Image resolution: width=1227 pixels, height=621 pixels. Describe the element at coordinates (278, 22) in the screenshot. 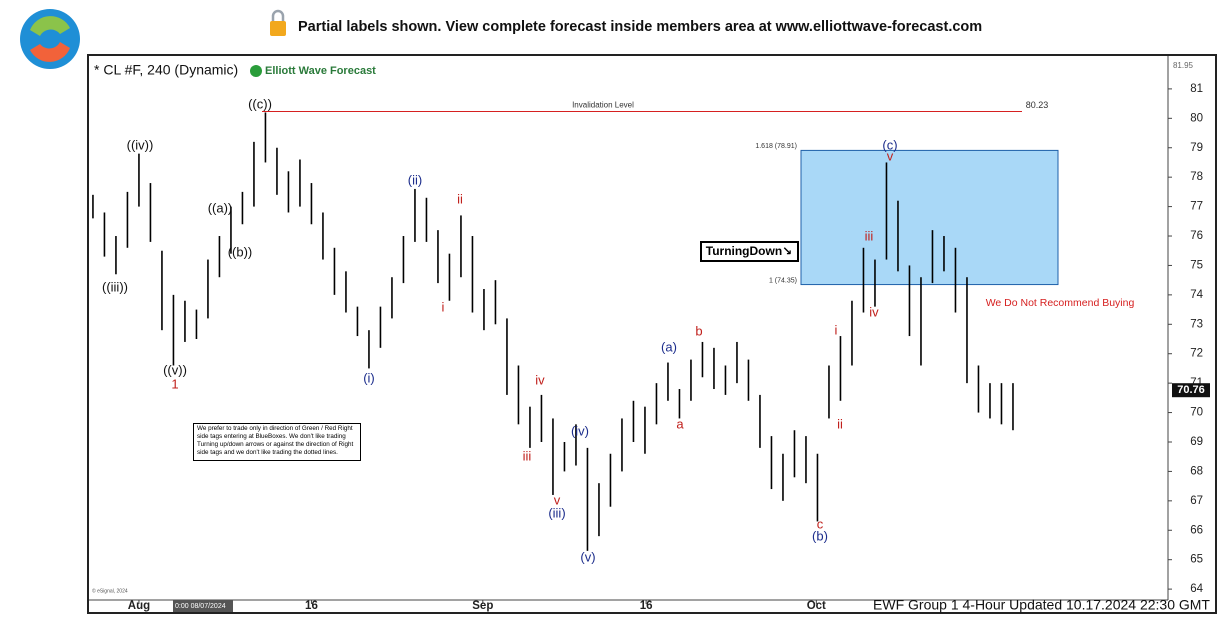

I see `lock-icon` at that location.